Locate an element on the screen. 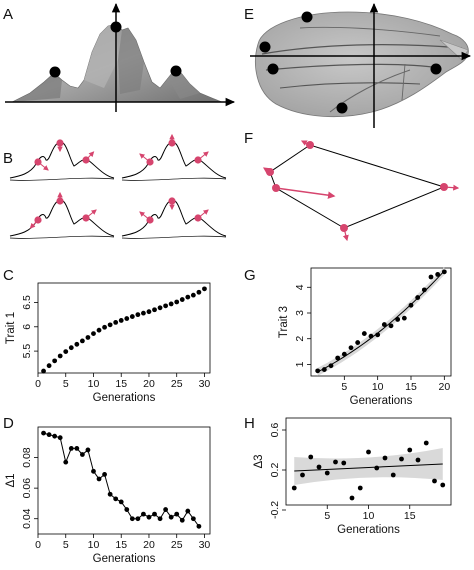 The width and height of the screenshot is (474, 570). y-tick-label: 0.6 is located at coordinates (275, 430).